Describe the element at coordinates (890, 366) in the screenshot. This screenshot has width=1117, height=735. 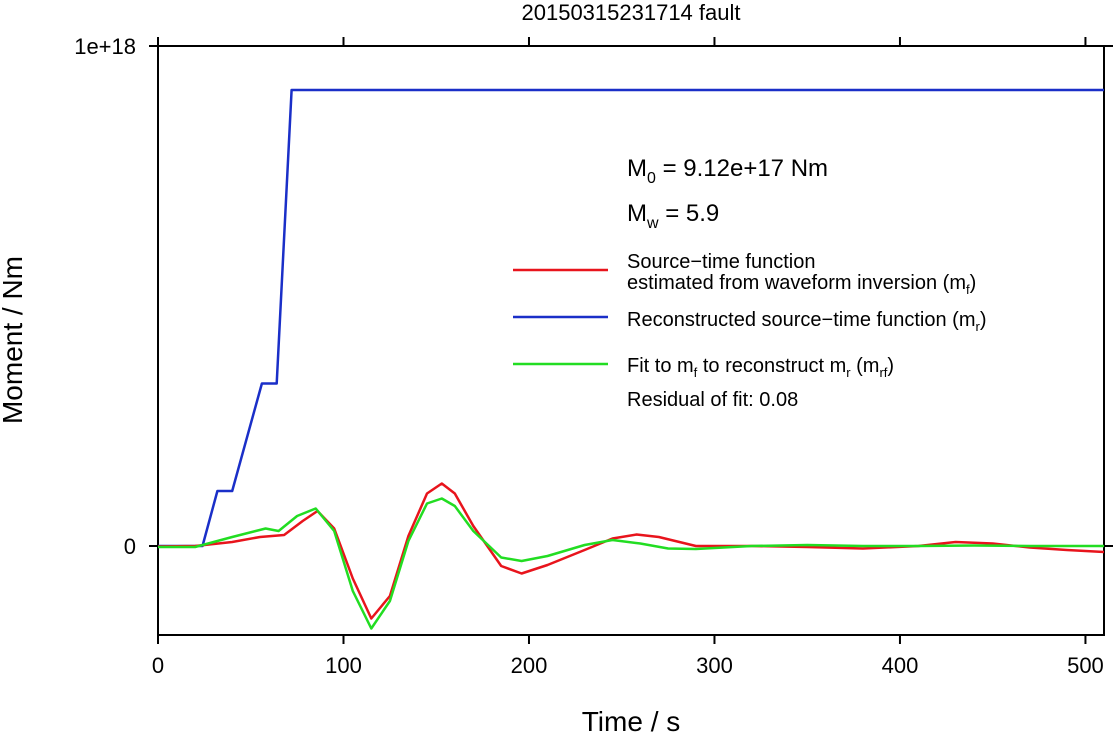
I see `legend-green-p4: )` at that location.